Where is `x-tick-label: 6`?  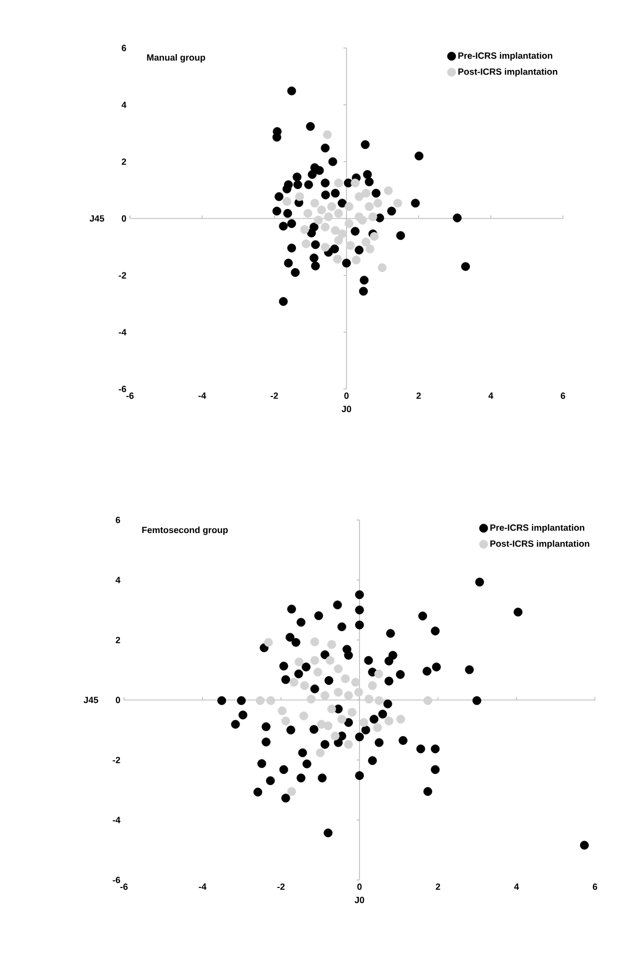 x-tick-label: 6 is located at coordinates (595, 887).